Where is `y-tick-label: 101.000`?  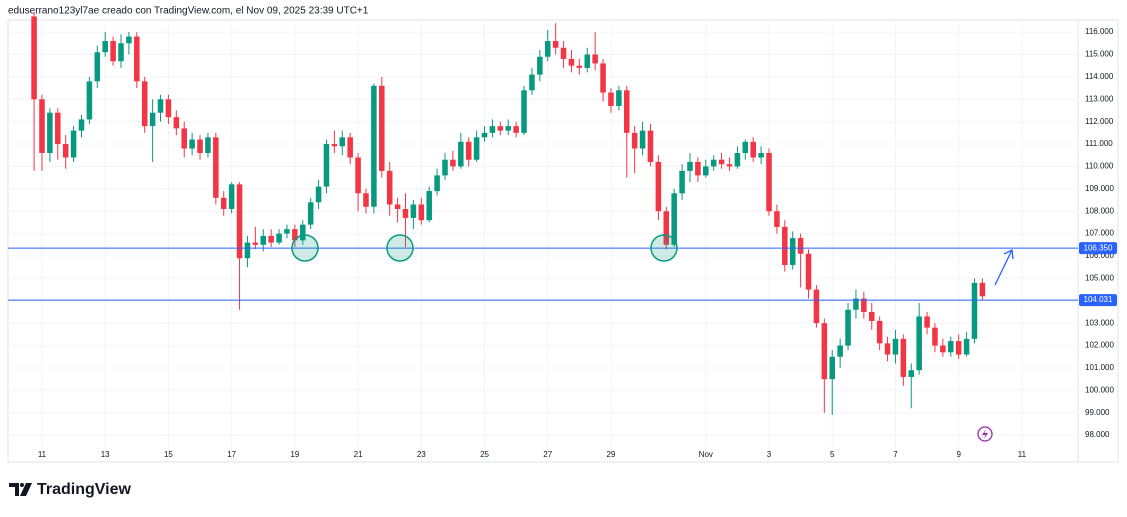 y-tick-label: 101.000 is located at coordinates (1099, 367).